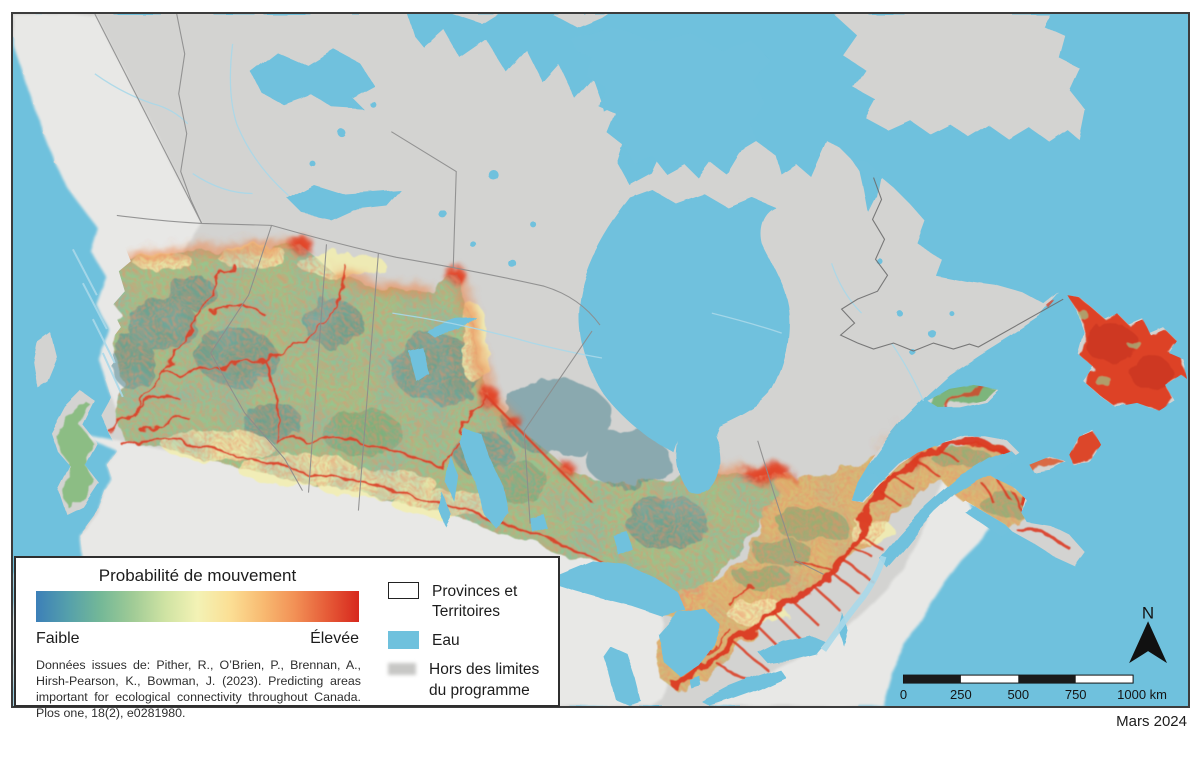 The height and width of the screenshot is (763, 1200). What do you see at coordinates (743, 687) in the screenshot?
I see `lake-erie` at bounding box center [743, 687].